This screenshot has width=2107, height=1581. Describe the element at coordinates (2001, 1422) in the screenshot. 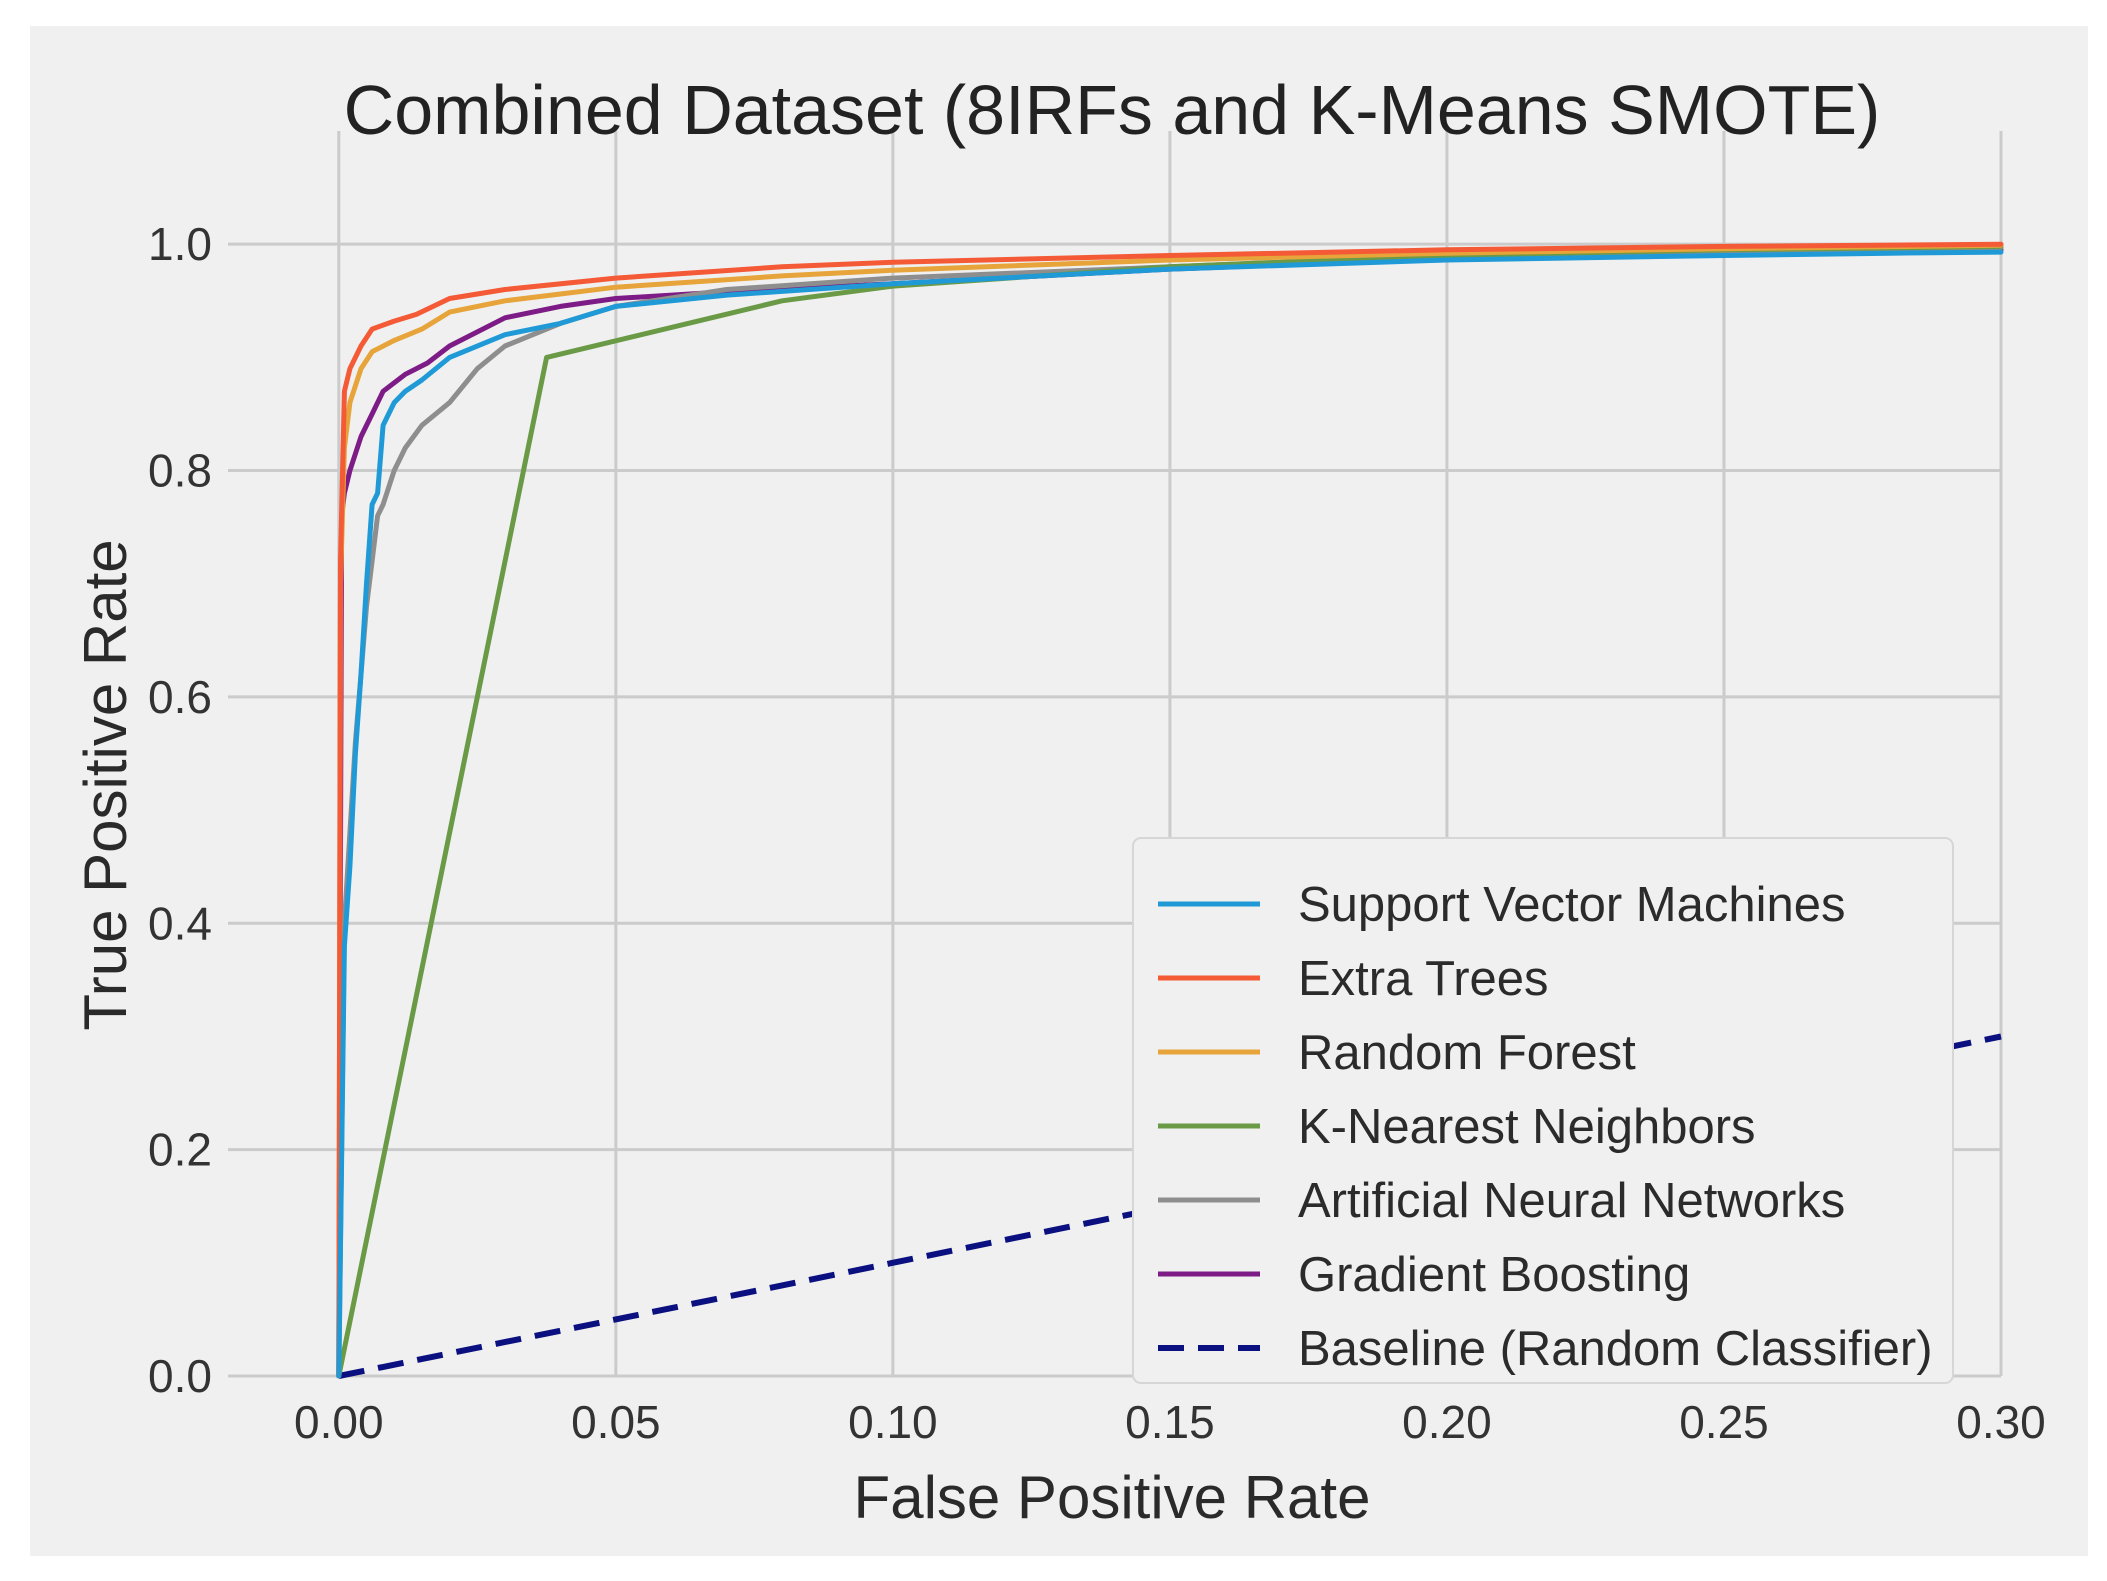

I see `x-tick-label: 0.30` at that location.